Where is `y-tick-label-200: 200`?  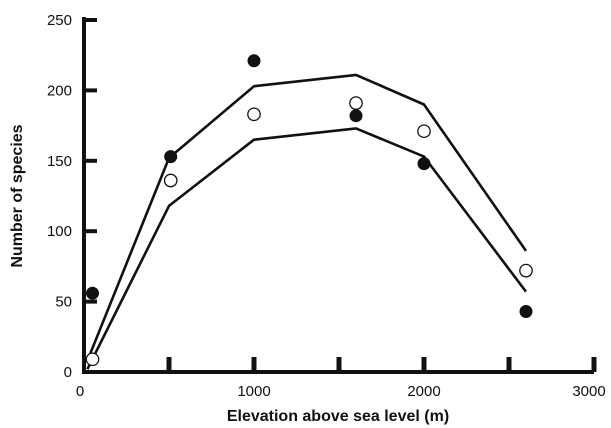 y-tick-label-200: 200 is located at coordinates (59, 90).